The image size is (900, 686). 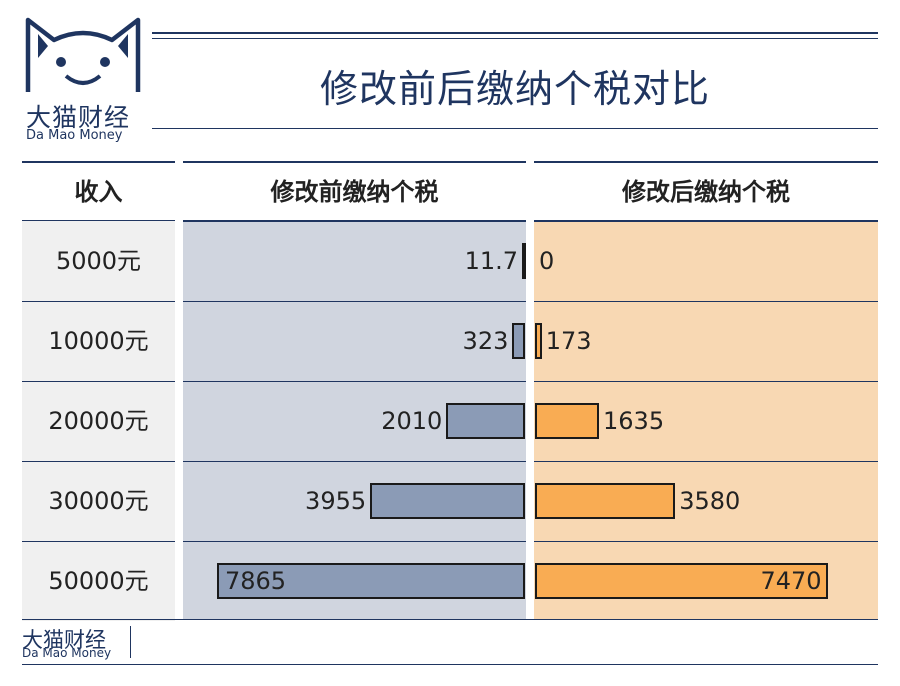 What do you see at coordinates (412, 421) in the screenshot?
I see `value-label-before: 2010` at bounding box center [412, 421].